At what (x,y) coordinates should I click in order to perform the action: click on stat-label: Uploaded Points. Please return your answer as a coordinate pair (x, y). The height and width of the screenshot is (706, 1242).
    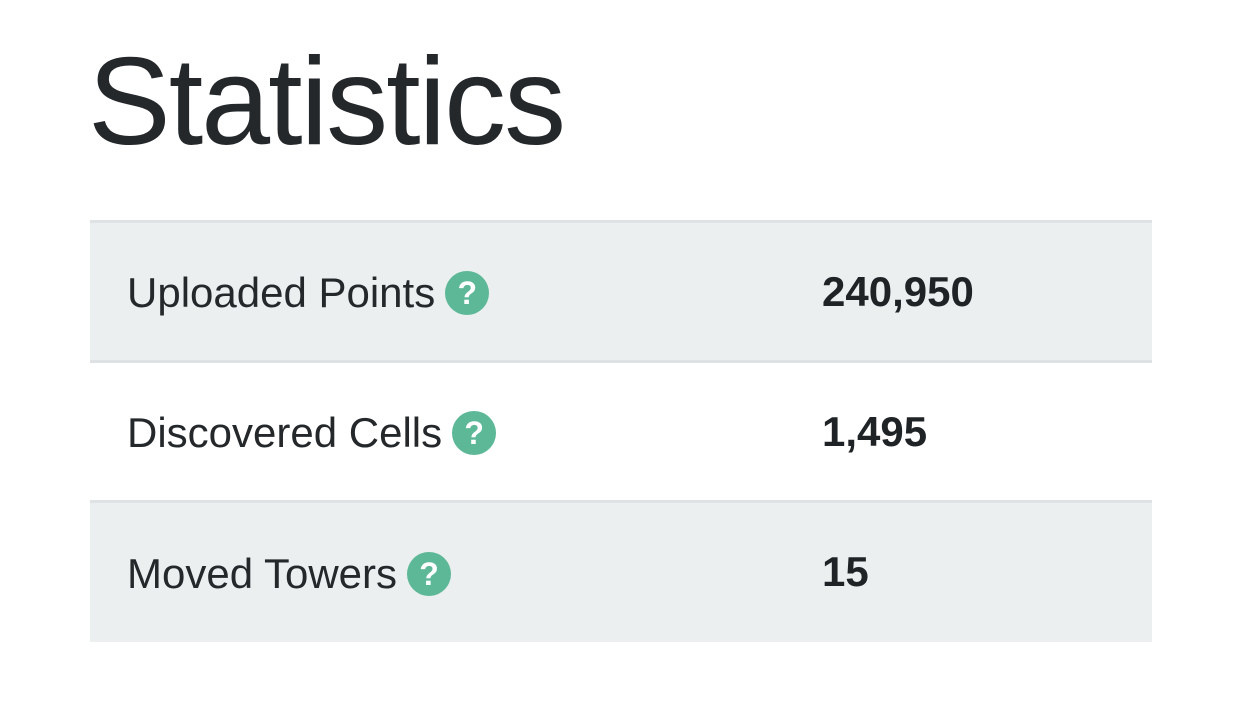
    Looking at the image, I should click on (281, 292).